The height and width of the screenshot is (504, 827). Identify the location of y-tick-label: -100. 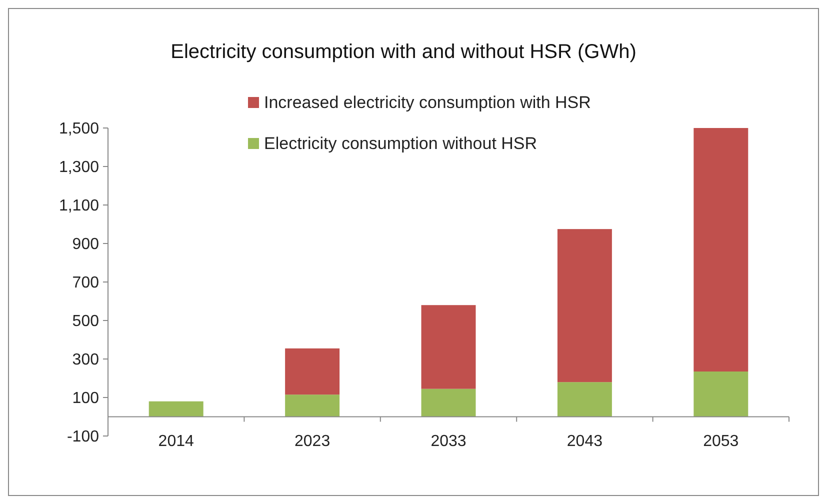
(83, 437).